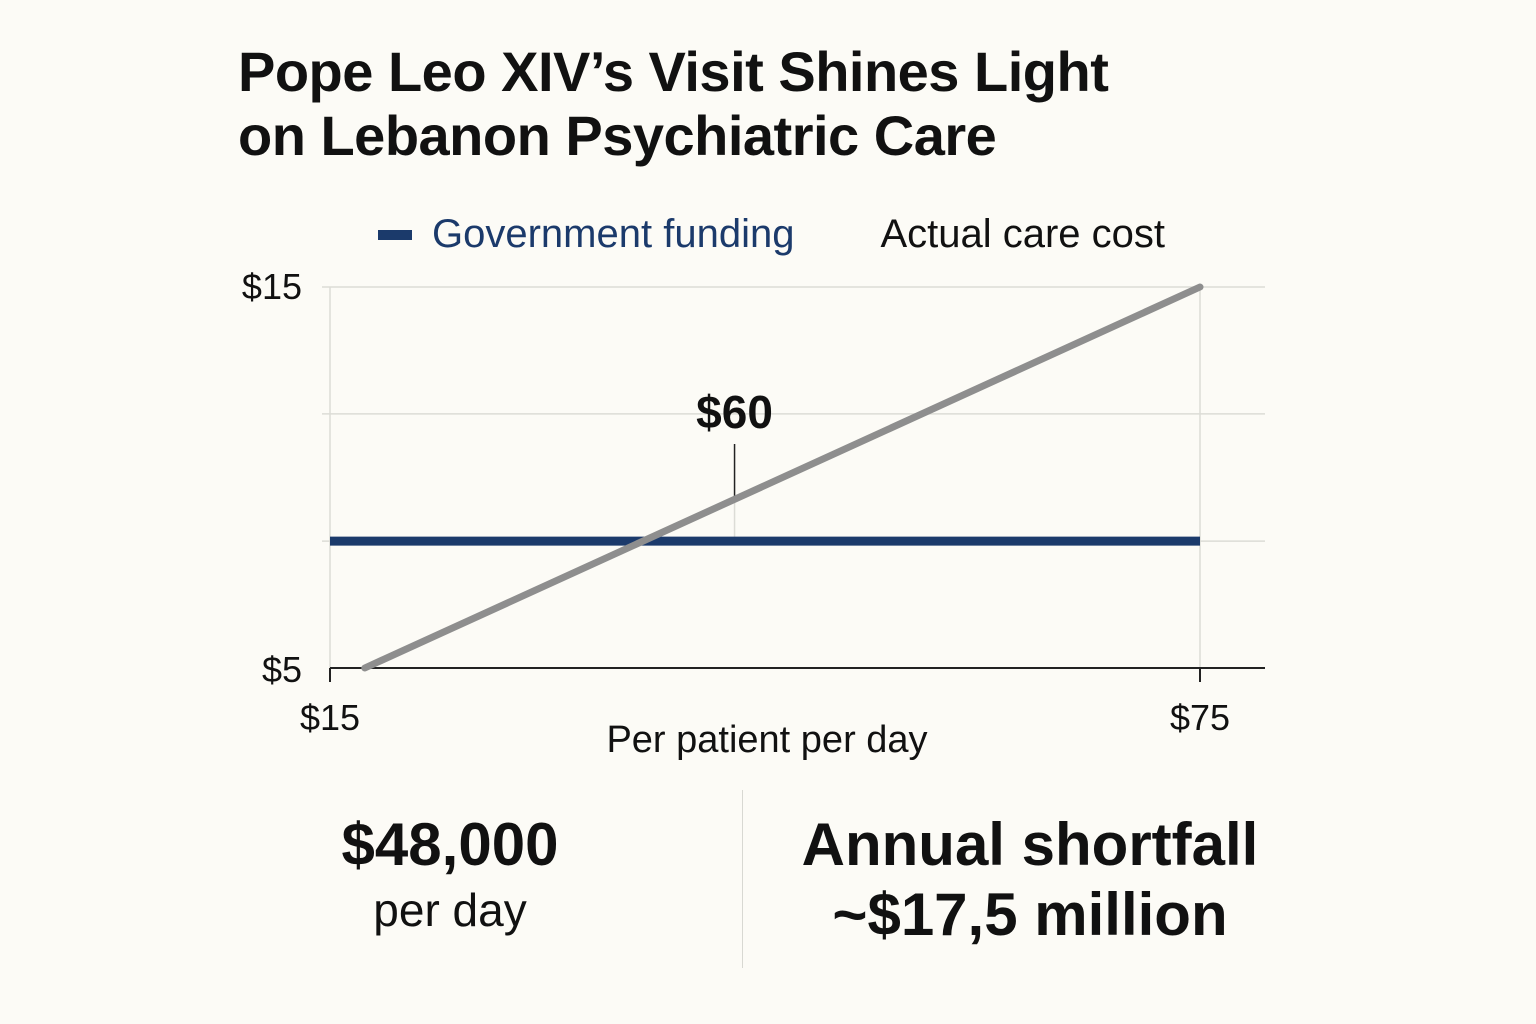 The image size is (1536, 1024). I want to click on daily-stat-value: $48,000, so click(450, 844).